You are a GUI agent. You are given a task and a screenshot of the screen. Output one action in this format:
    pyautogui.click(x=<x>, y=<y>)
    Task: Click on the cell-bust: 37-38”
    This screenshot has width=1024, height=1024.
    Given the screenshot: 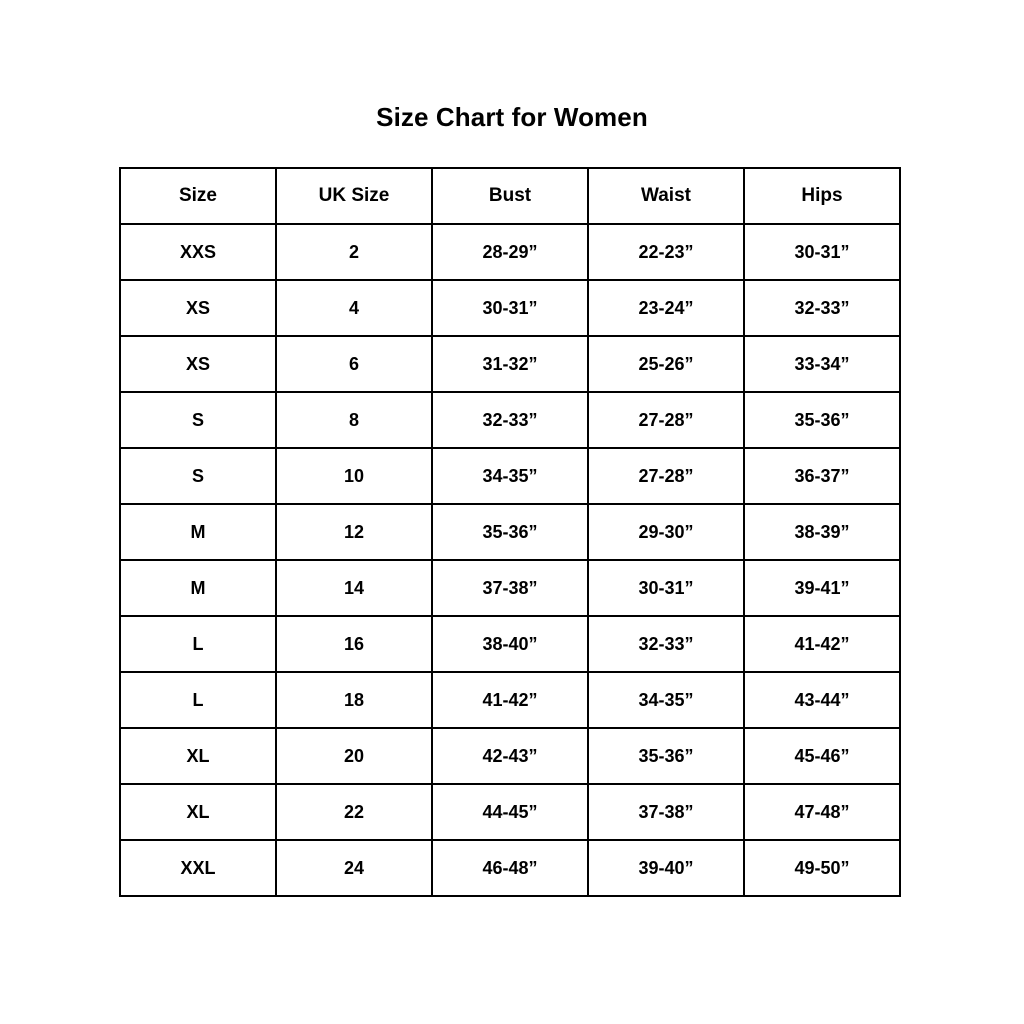 What is the action you would take?
    pyautogui.click(x=510, y=588)
    